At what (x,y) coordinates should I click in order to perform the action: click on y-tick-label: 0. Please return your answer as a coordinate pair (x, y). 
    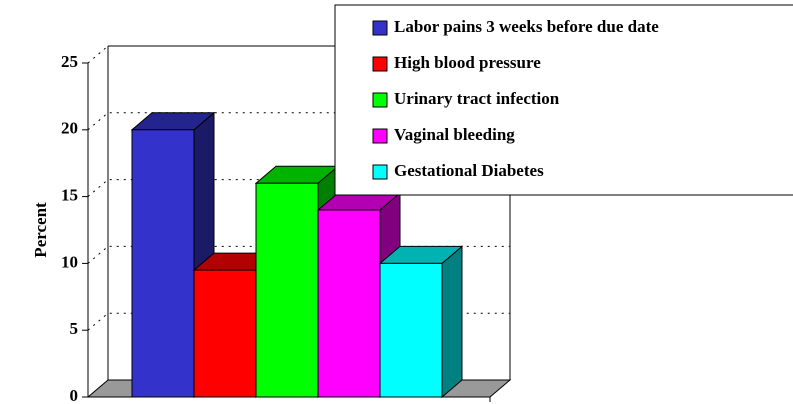
    Looking at the image, I should click on (74, 395).